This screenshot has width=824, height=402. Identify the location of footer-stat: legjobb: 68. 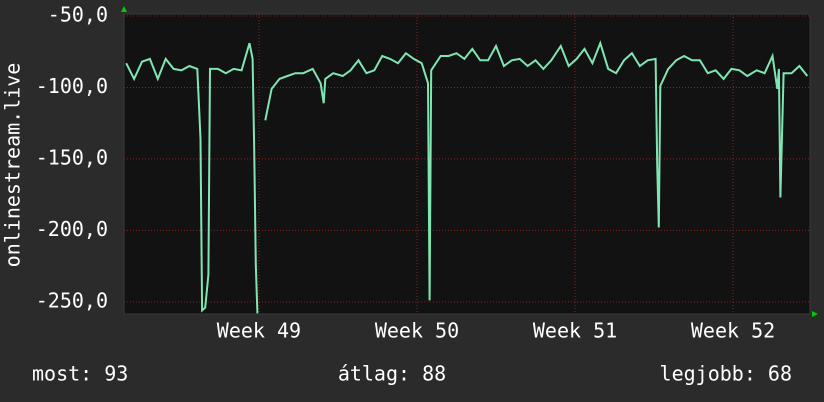
(726, 374).